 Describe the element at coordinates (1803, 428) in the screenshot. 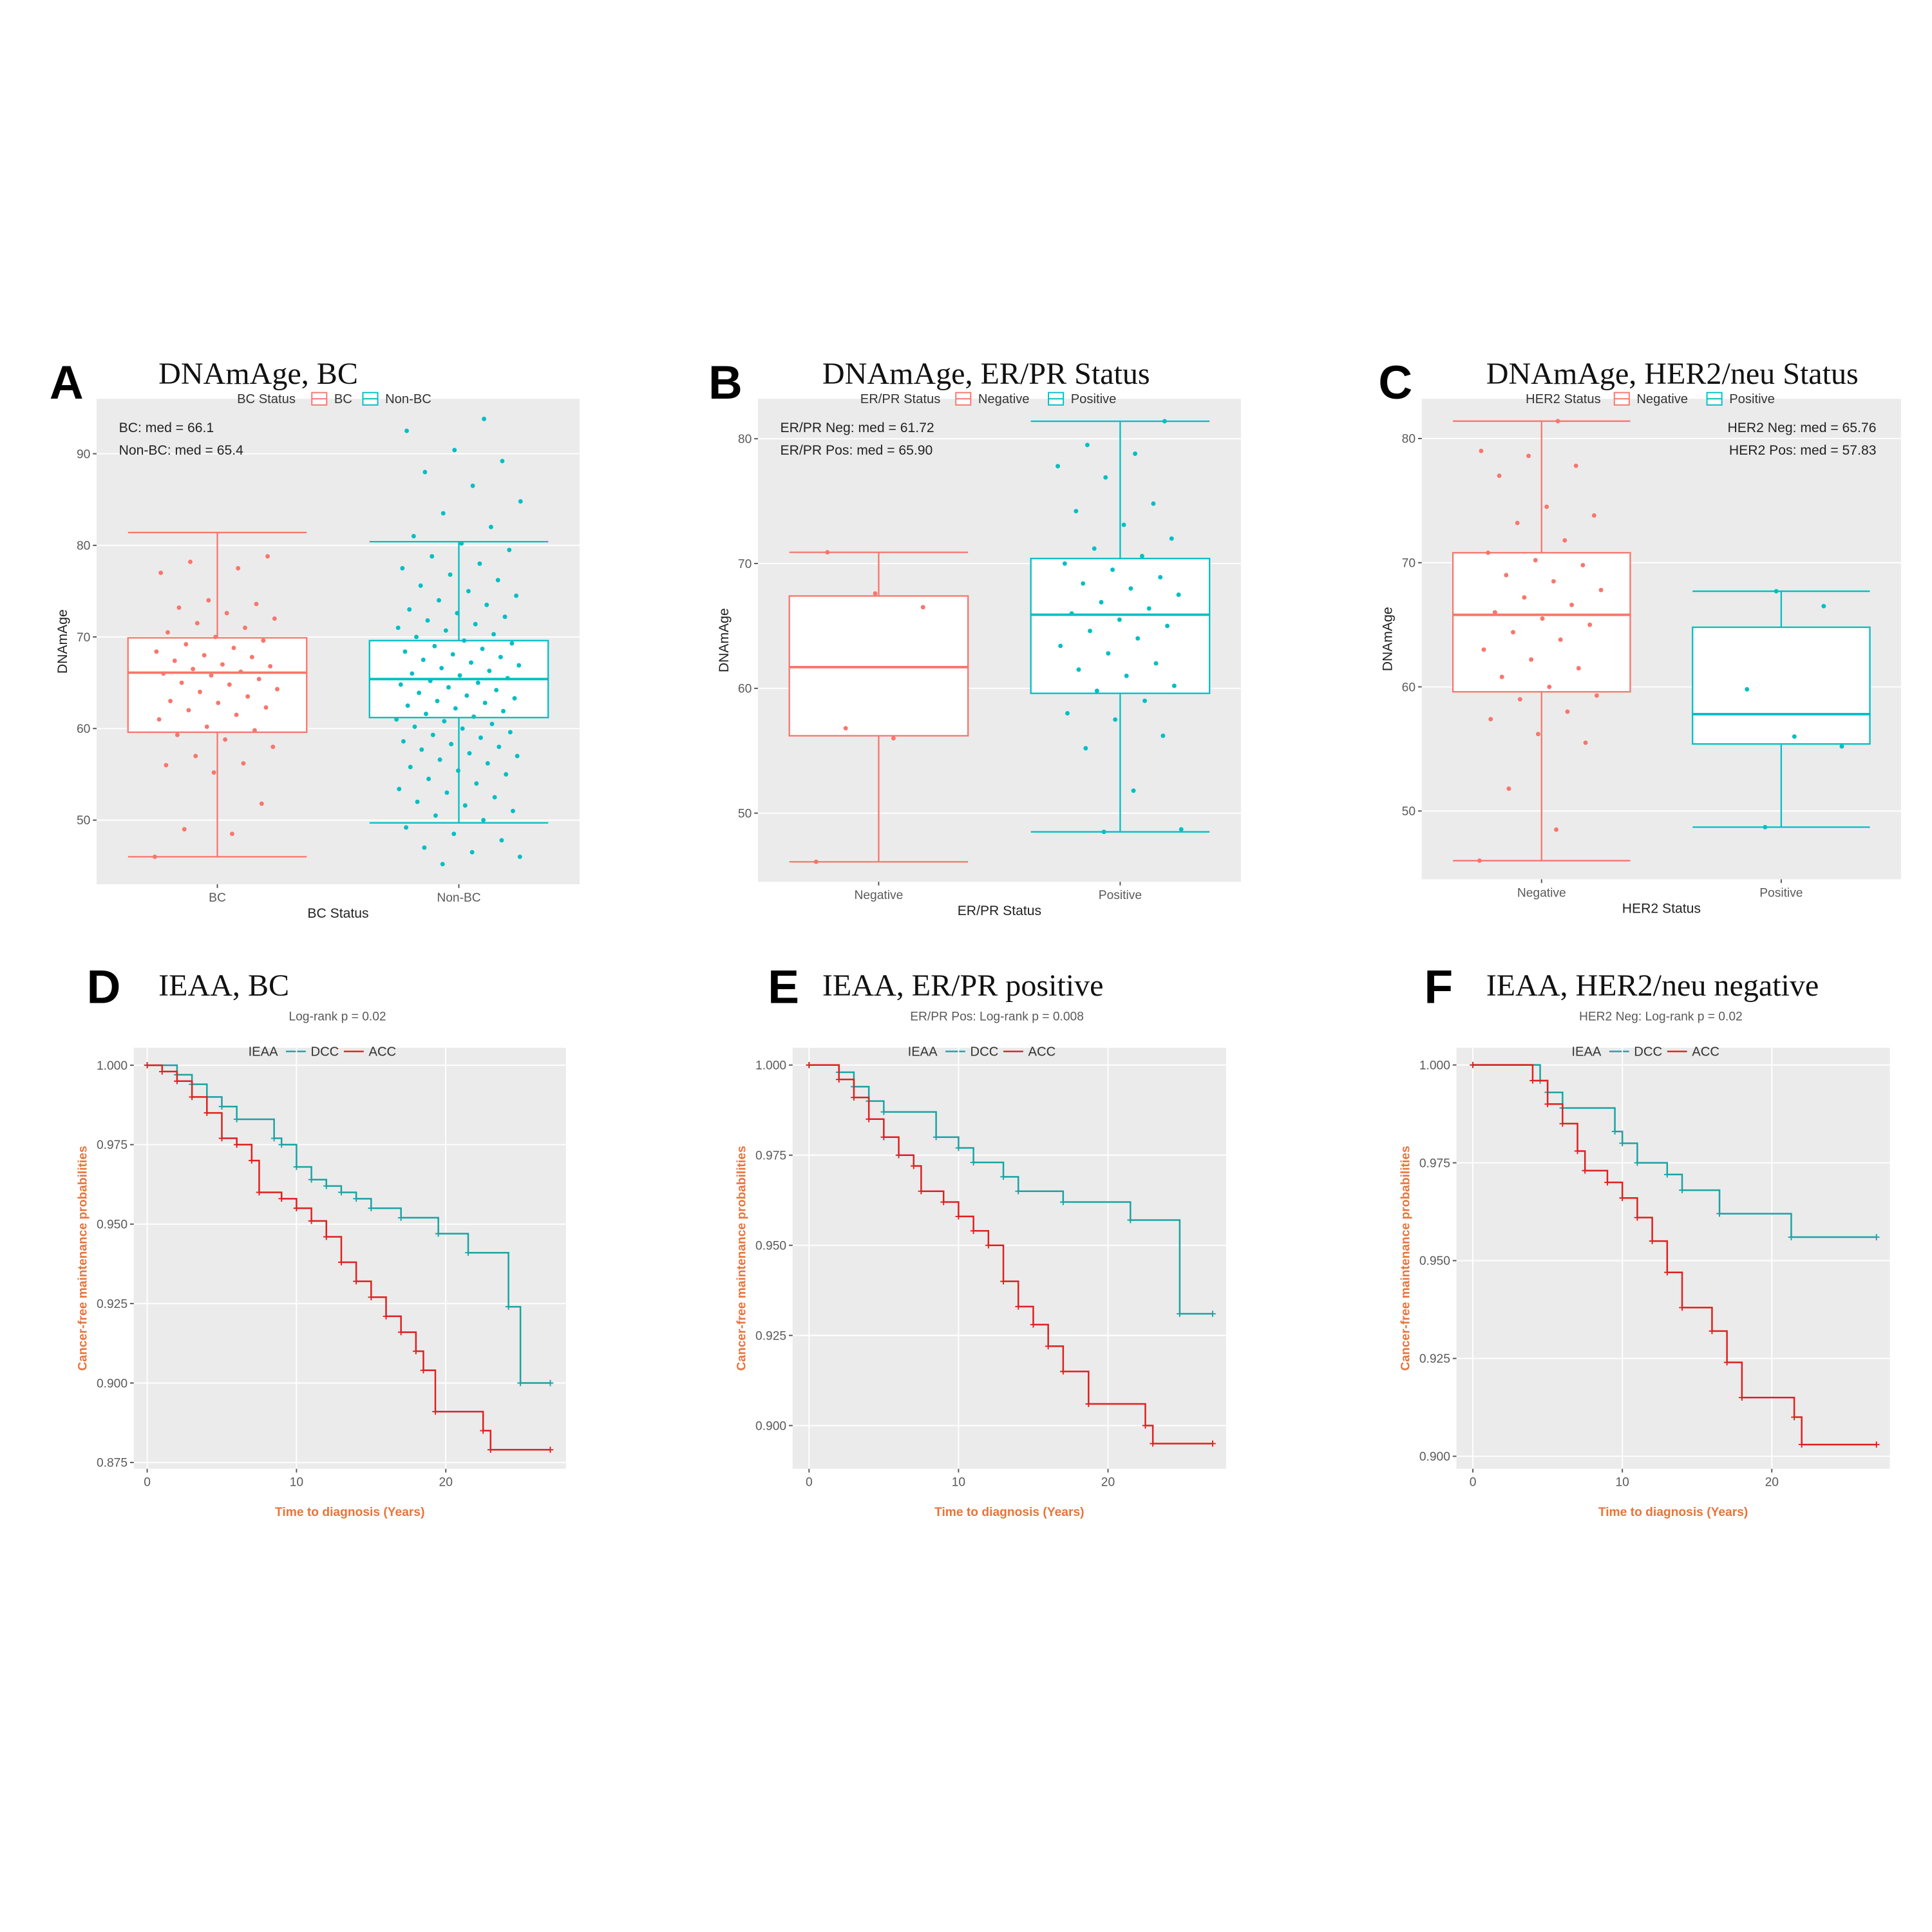

I see `annotation: HER2 Neg: med = 65.76` at that location.